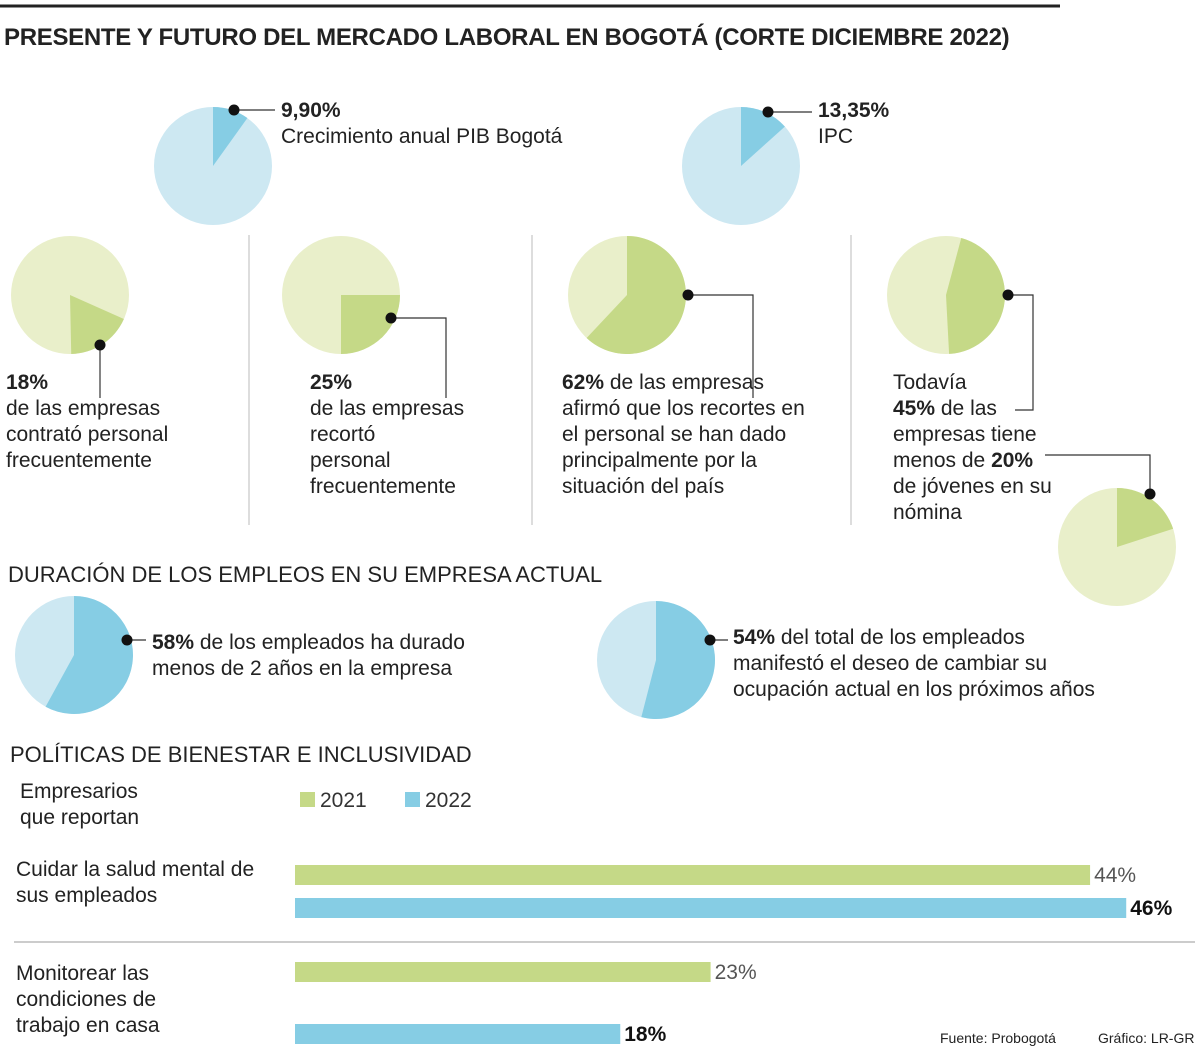 The height and width of the screenshot is (1051, 1200). What do you see at coordinates (853, 124) in the screenshot?
I see `caption: 13,35% IPC` at bounding box center [853, 124].